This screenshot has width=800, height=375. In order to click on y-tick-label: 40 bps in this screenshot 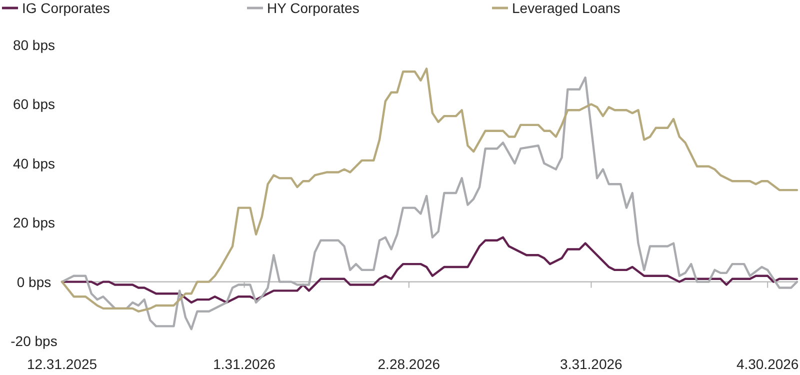, I will do `click(34, 163)`.